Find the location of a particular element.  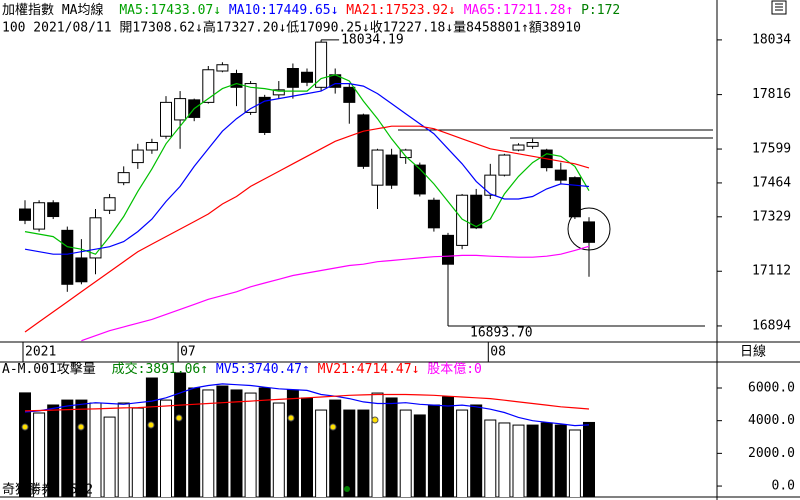

low-annotation: 16893.70 is located at coordinates (501, 333).